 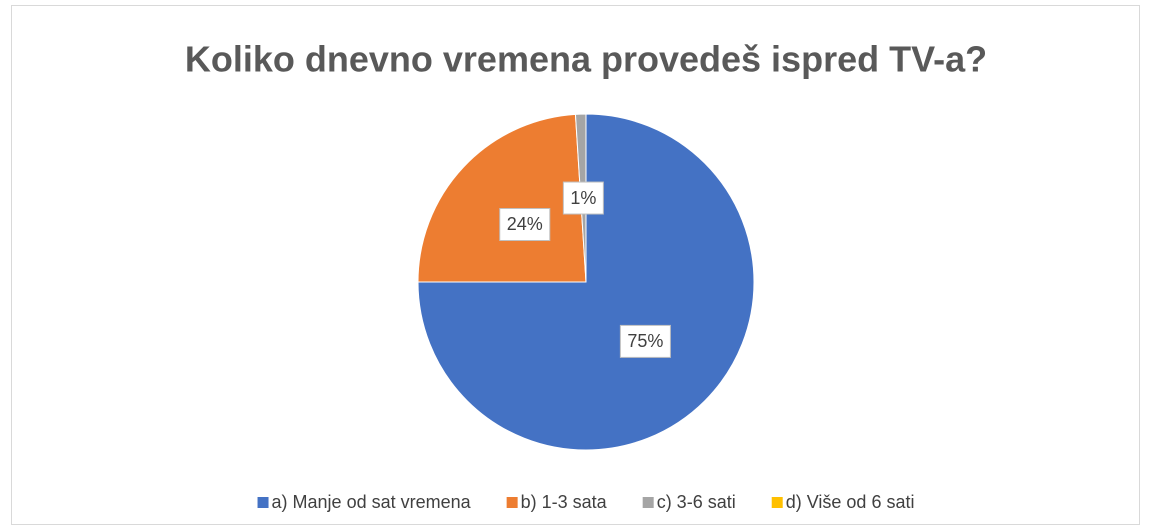 What do you see at coordinates (564, 502) in the screenshot?
I see `legend-label: b) 1-3 sata` at bounding box center [564, 502].